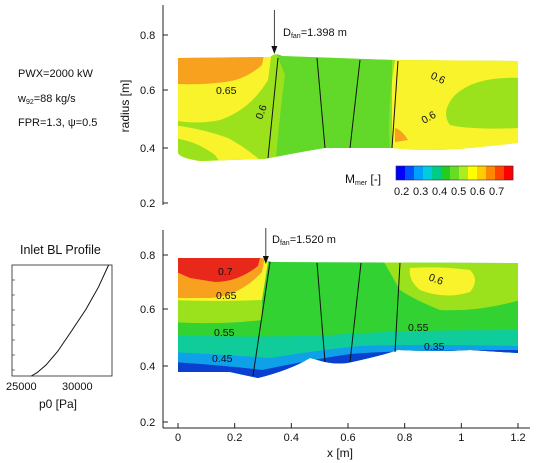 This screenshot has width=550, height=463. What do you see at coordinates (154, 120) in the screenshot?
I see `top-y-ticks: 0.8 0.6 0.4 0.2` at bounding box center [154, 120].